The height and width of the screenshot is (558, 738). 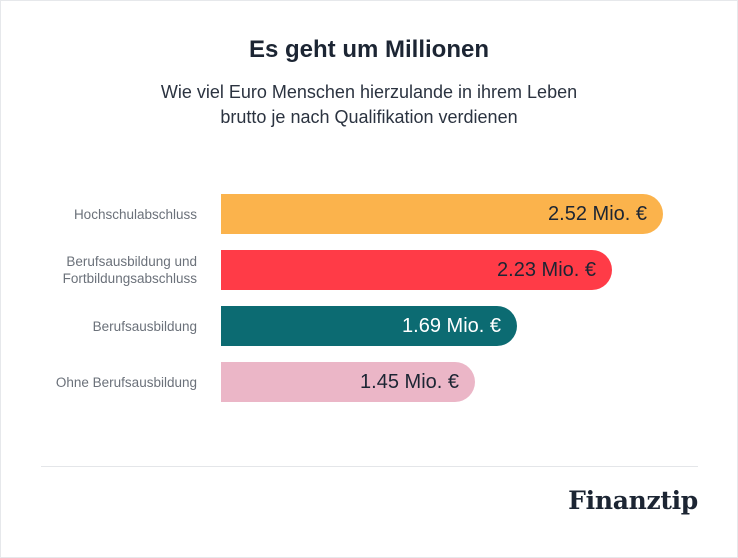 What do you see at coordinates (126, 382) in the screenshot?
I see `category-label-line: Ohne Berufsausbildung` at bounding box center [126, 382].